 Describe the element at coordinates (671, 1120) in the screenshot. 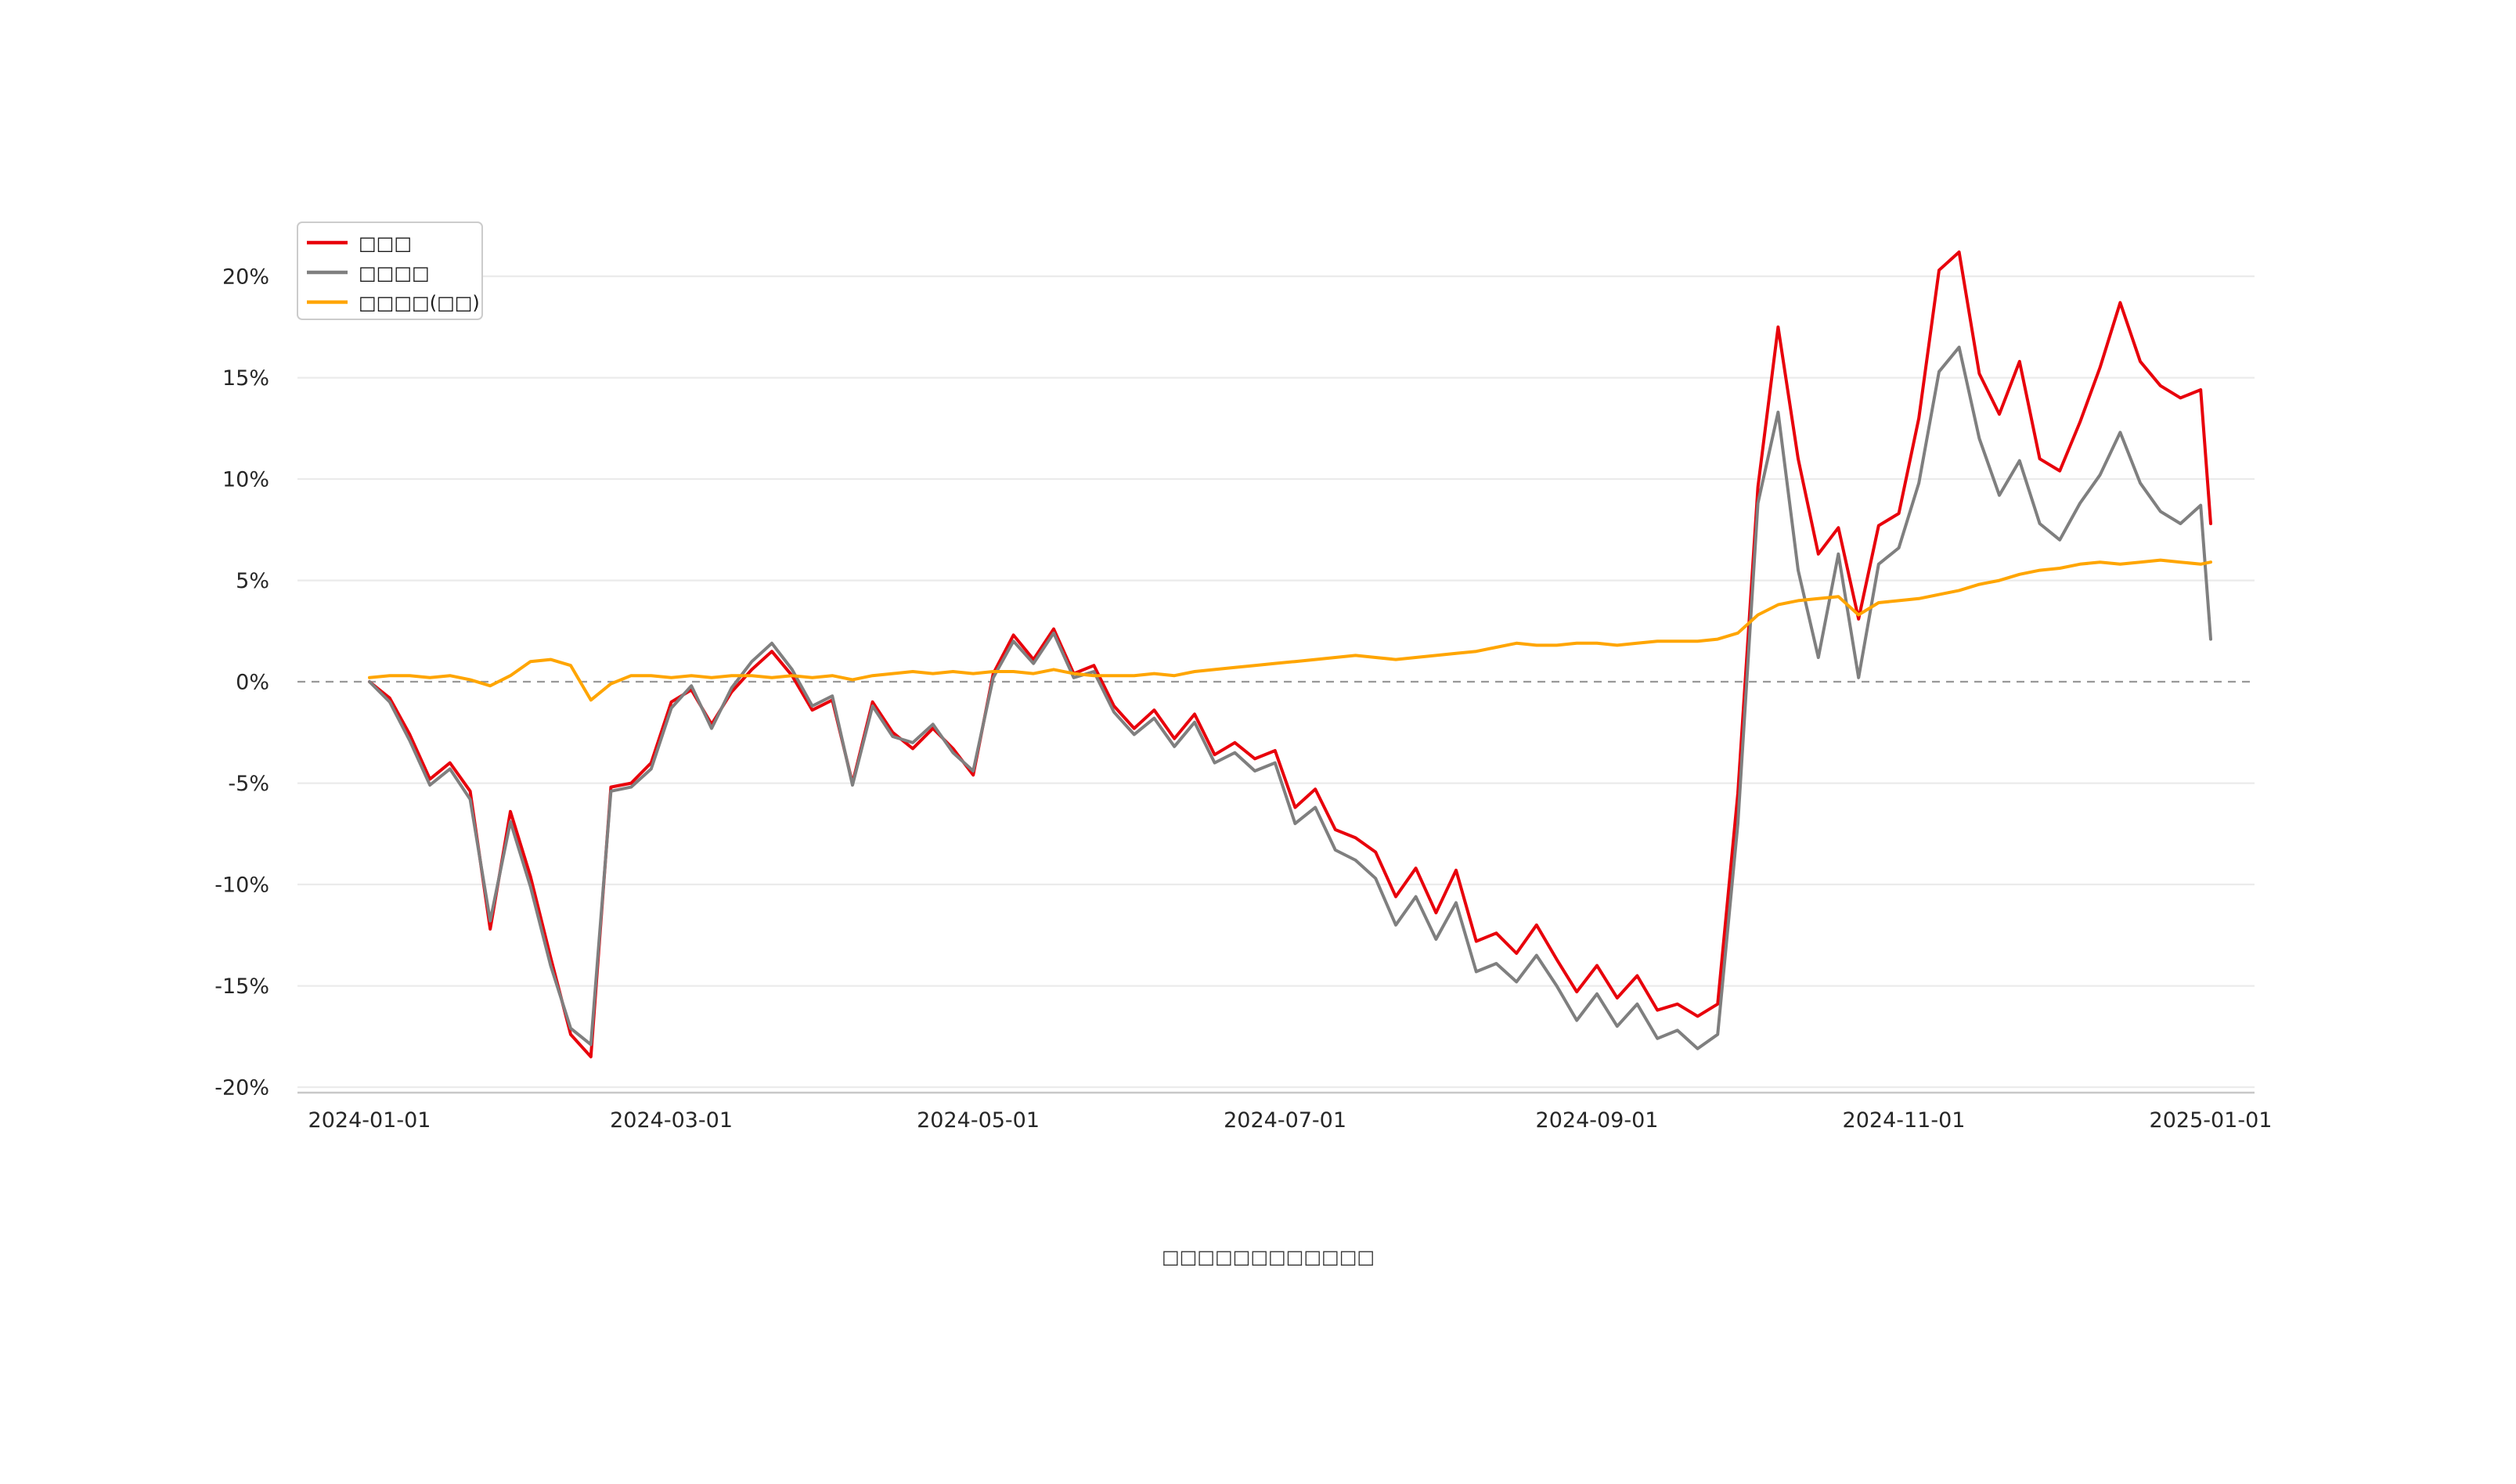

I see `x-tick-label: 2024-03-01` at that location.